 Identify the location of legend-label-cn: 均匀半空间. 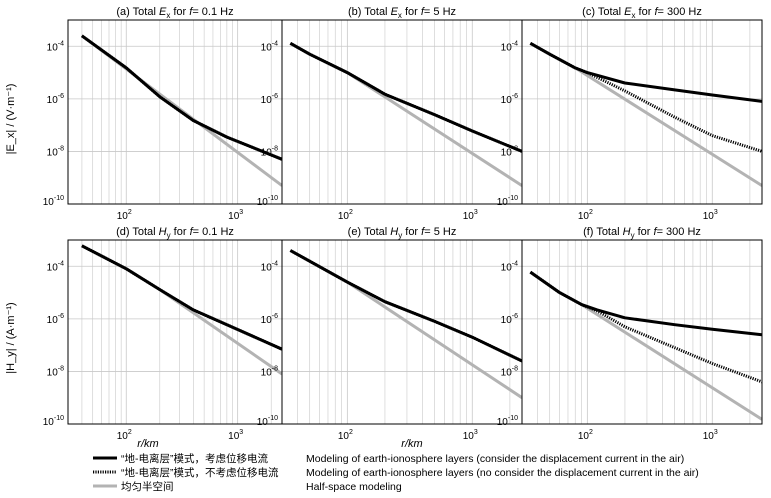
(147, 486).